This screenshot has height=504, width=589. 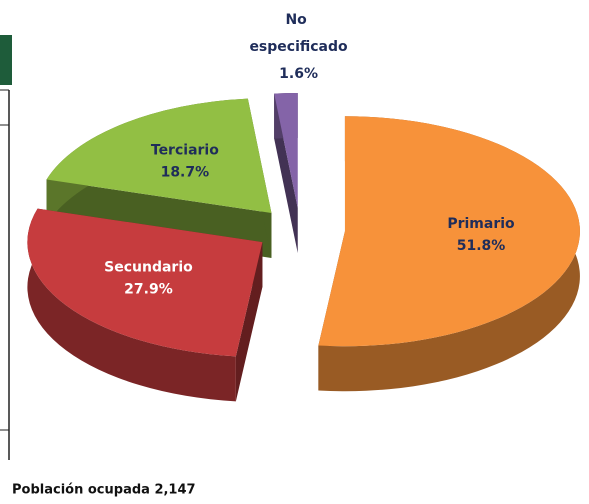 I want to click on slice-label: No especificado, so click(x=298, y=33).